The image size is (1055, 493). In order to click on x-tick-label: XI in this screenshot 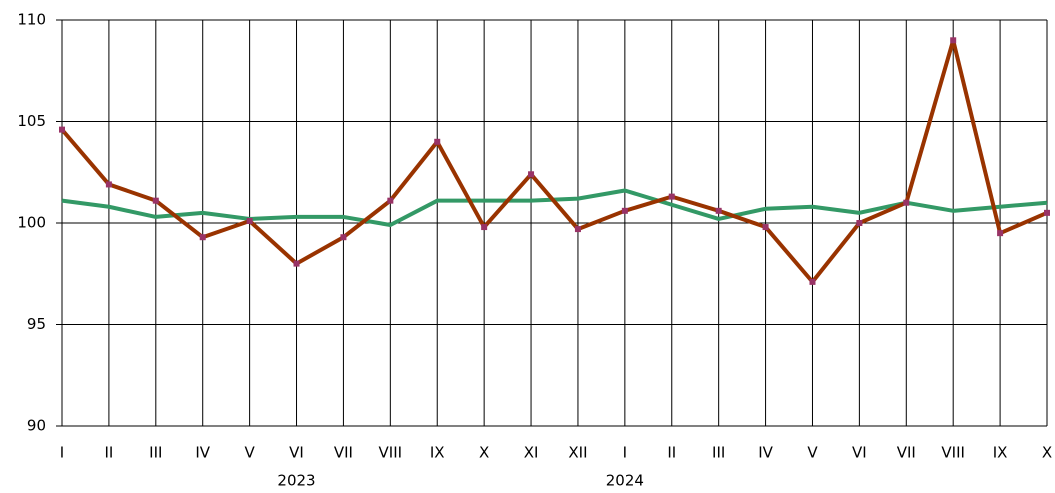, I will do `click(531, 453)`.